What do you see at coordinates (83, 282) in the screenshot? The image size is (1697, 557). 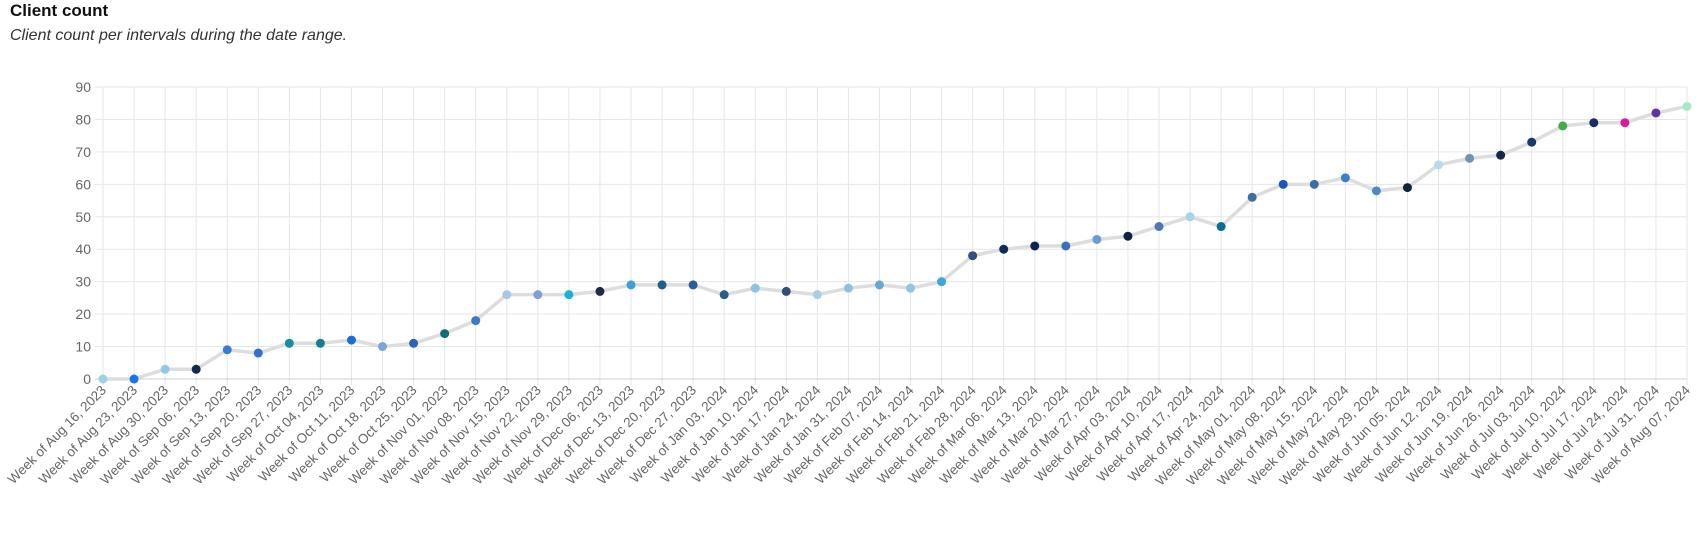 I see `y-tick-label: 30` at bounding box center [83, 282].